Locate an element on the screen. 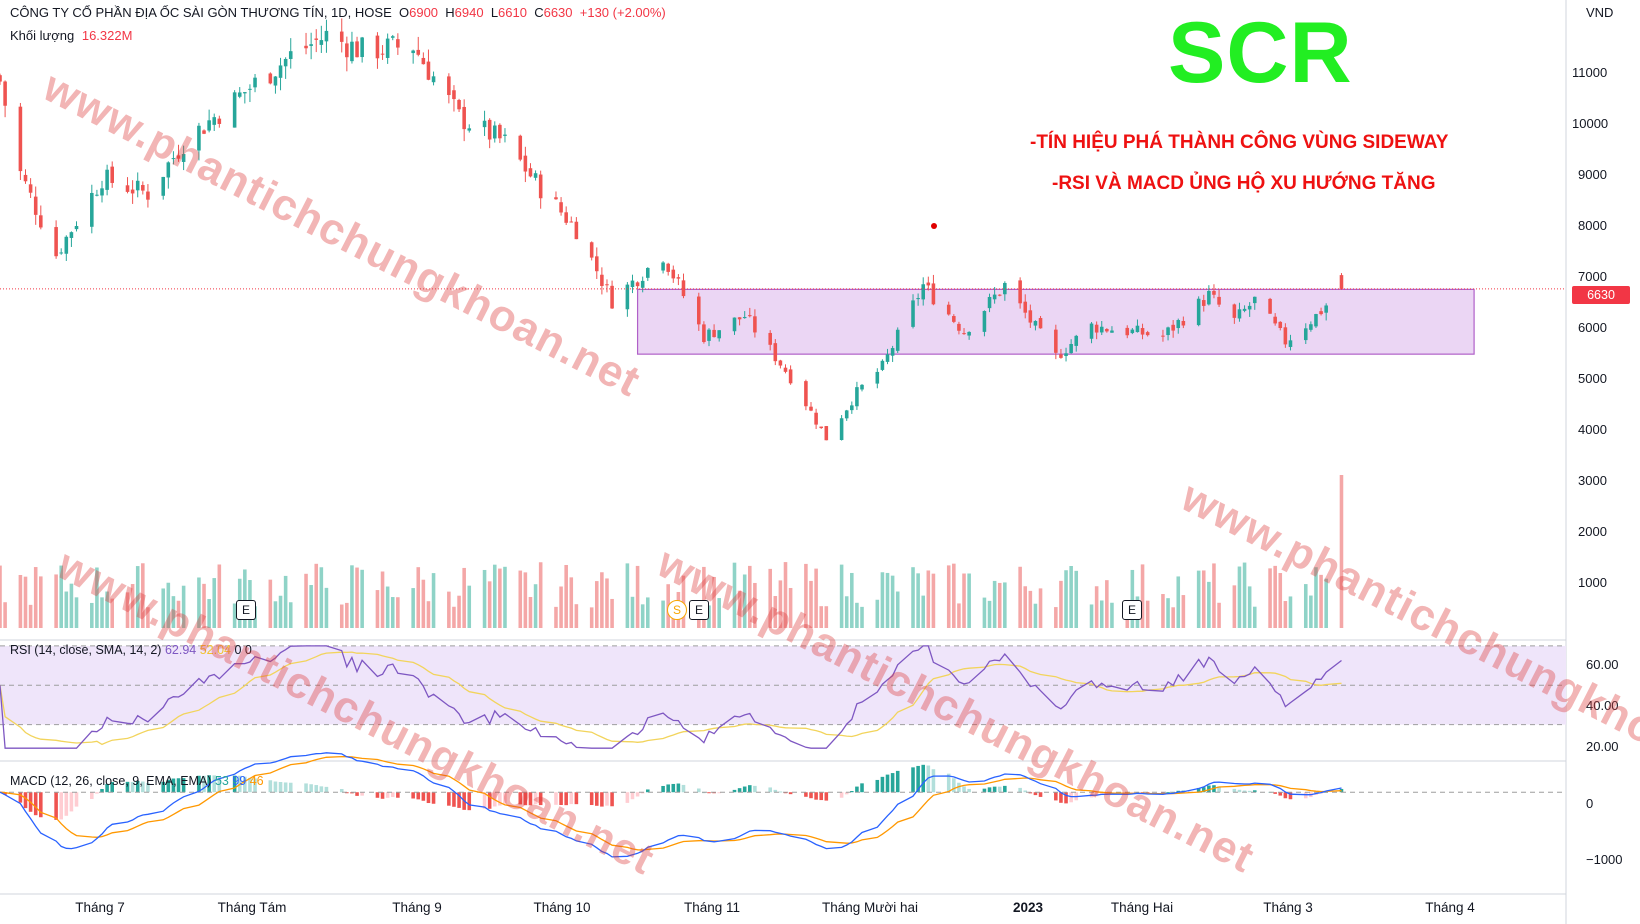 The width and height of the screenshot is (1640, 924). time-tick: Tháng 3 is located at coordinates (1288, 907).